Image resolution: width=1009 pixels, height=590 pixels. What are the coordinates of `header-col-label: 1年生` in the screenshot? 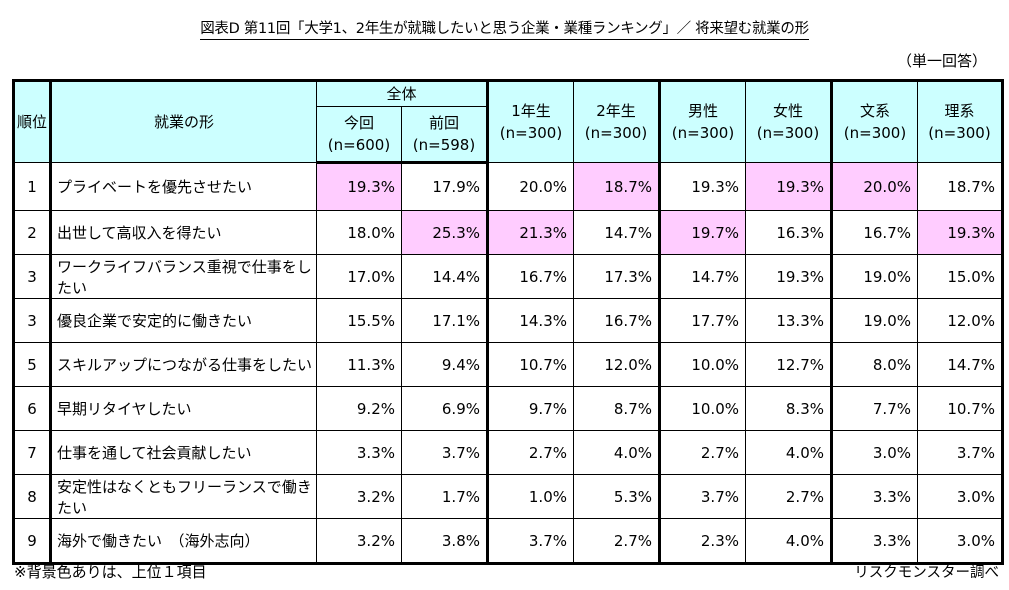 It's located at (531, 111).